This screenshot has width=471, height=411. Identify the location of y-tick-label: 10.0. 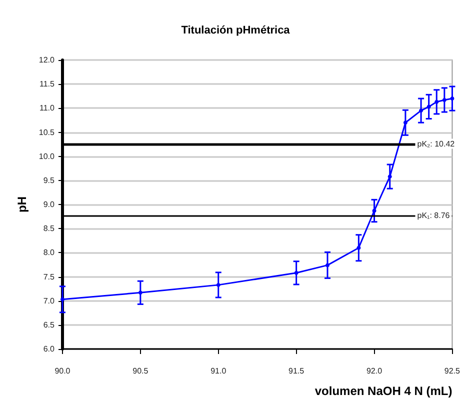
(47, 156).